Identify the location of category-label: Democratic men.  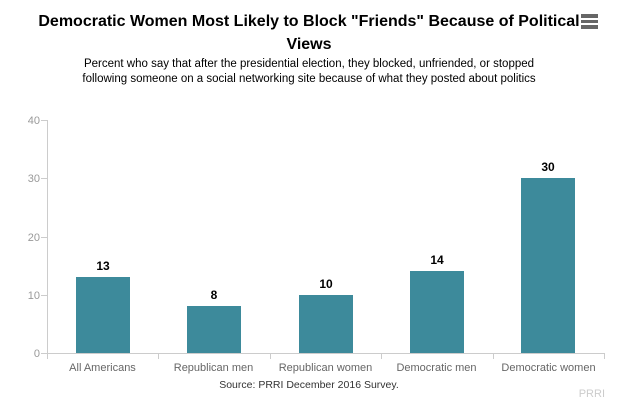
(436, 368).